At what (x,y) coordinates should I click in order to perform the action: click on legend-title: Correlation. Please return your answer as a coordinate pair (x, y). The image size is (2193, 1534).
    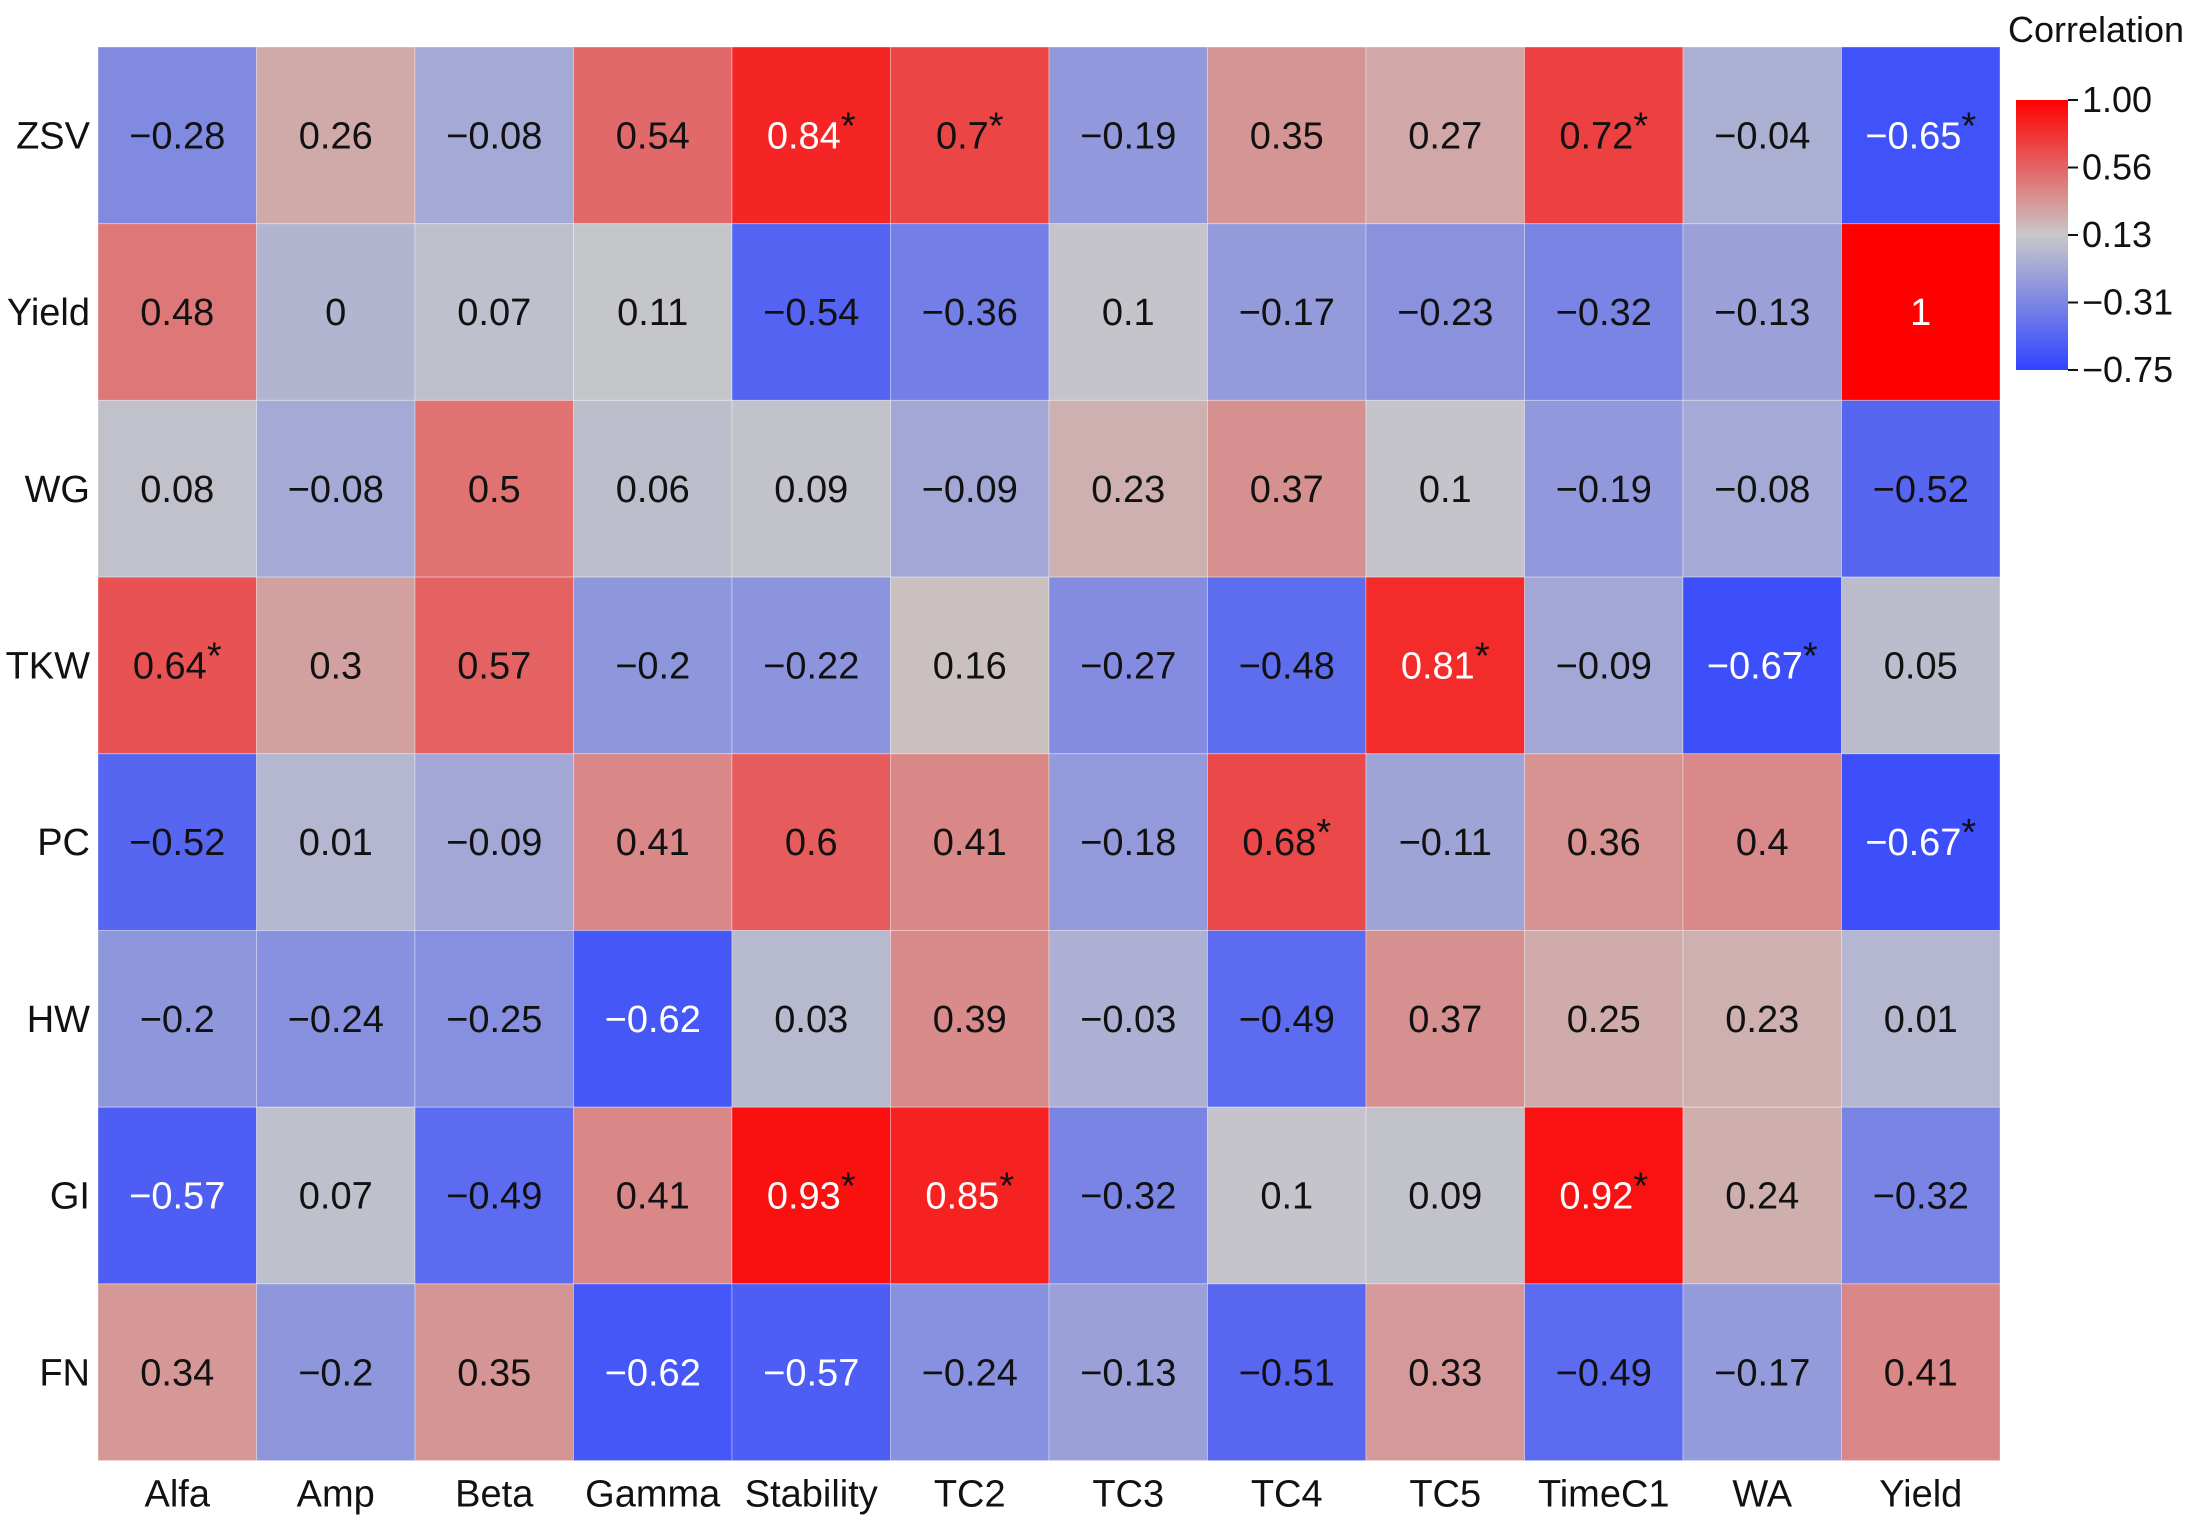
    Looking at the image, I should click on (2096, 29).